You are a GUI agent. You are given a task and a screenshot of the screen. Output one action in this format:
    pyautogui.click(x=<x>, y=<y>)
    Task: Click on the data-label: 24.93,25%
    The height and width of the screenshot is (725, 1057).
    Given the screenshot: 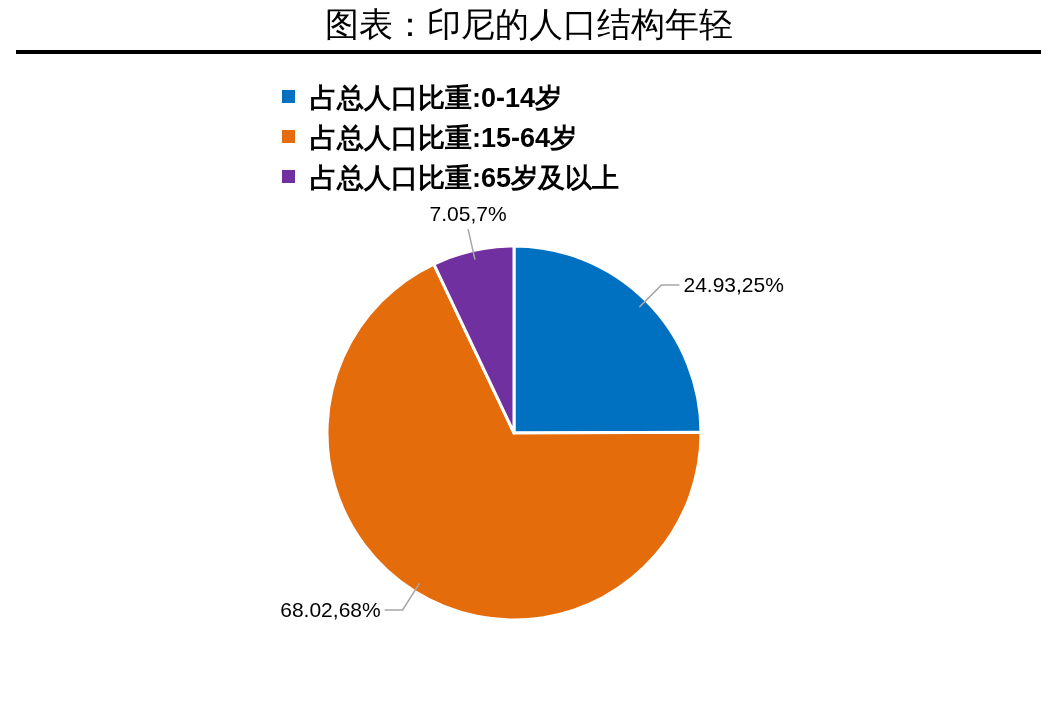 What is the action you would take?
    pyautogui.click(x=733, y=284)
    